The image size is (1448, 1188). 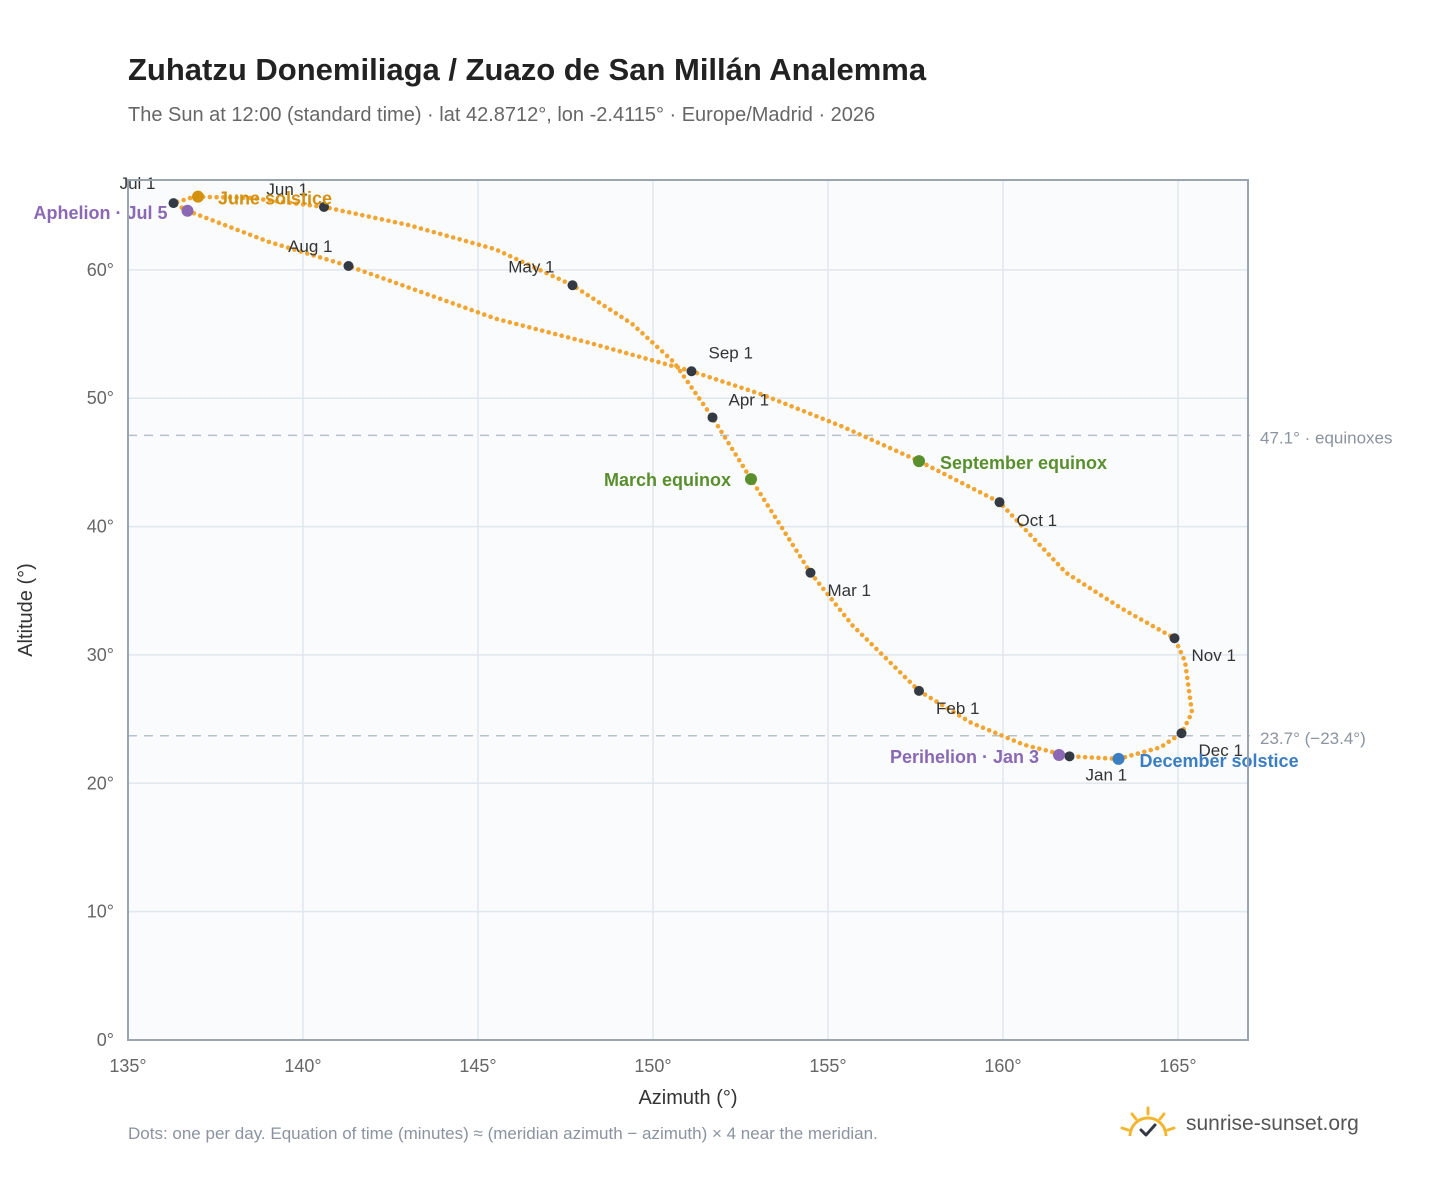 I want to click on x-axis-ticks: 135° 140° 145° 150° 155° 160° 165°, so click(x=652, y=1066).